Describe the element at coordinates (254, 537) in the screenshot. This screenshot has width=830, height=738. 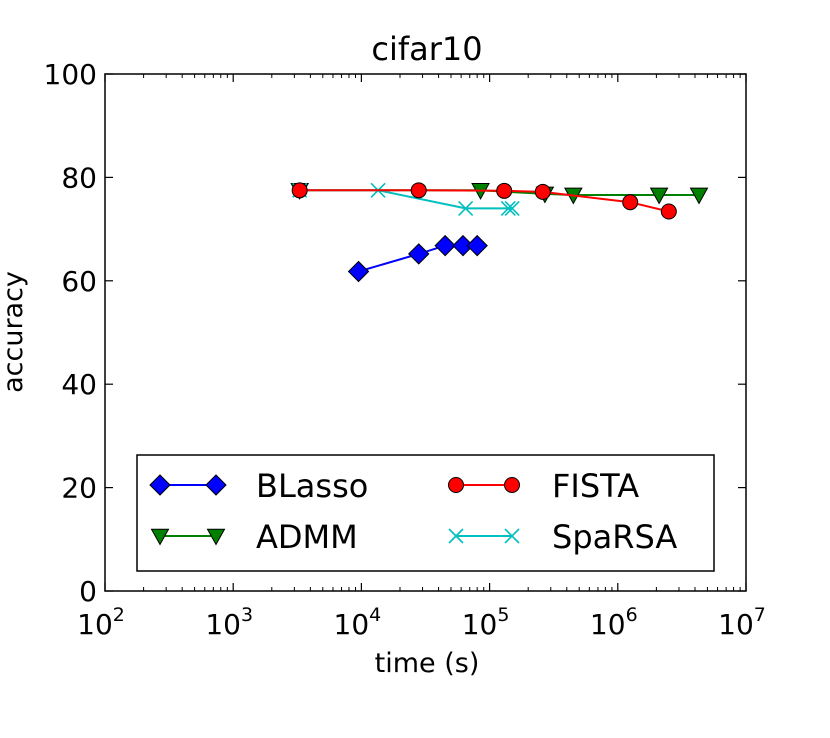
I see `legend-entry-admm: ADMM` at that location.